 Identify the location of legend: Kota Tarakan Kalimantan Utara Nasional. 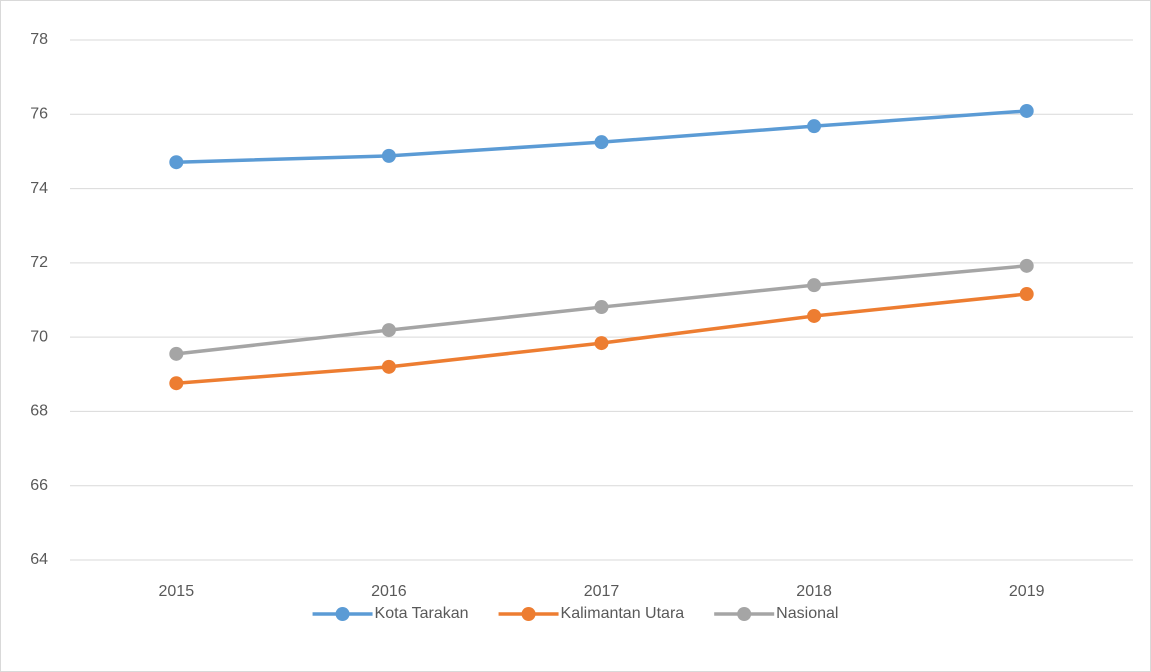
(575, 613).